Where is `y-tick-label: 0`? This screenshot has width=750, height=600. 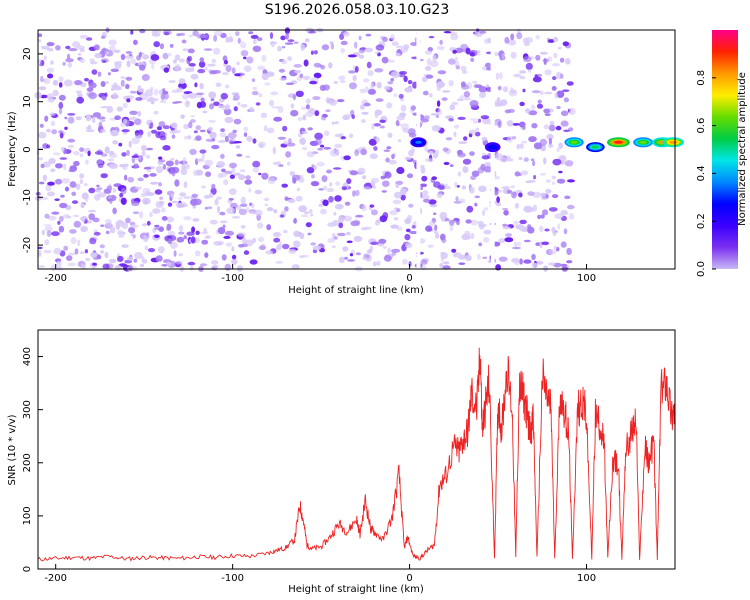 y-tick-label: 0 is located at coordinates (27, 569).